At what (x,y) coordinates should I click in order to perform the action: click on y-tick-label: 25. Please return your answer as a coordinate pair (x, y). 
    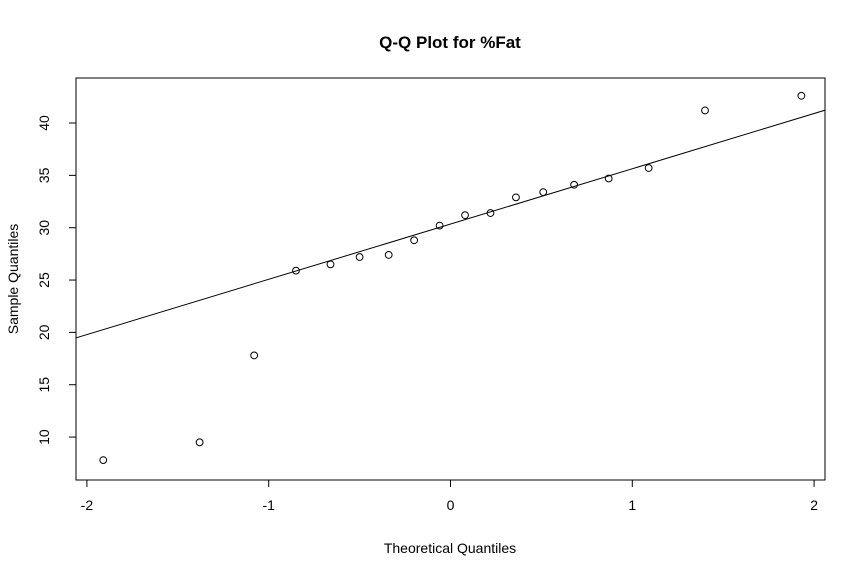
    Looking at the image, I should click on (44, 280).